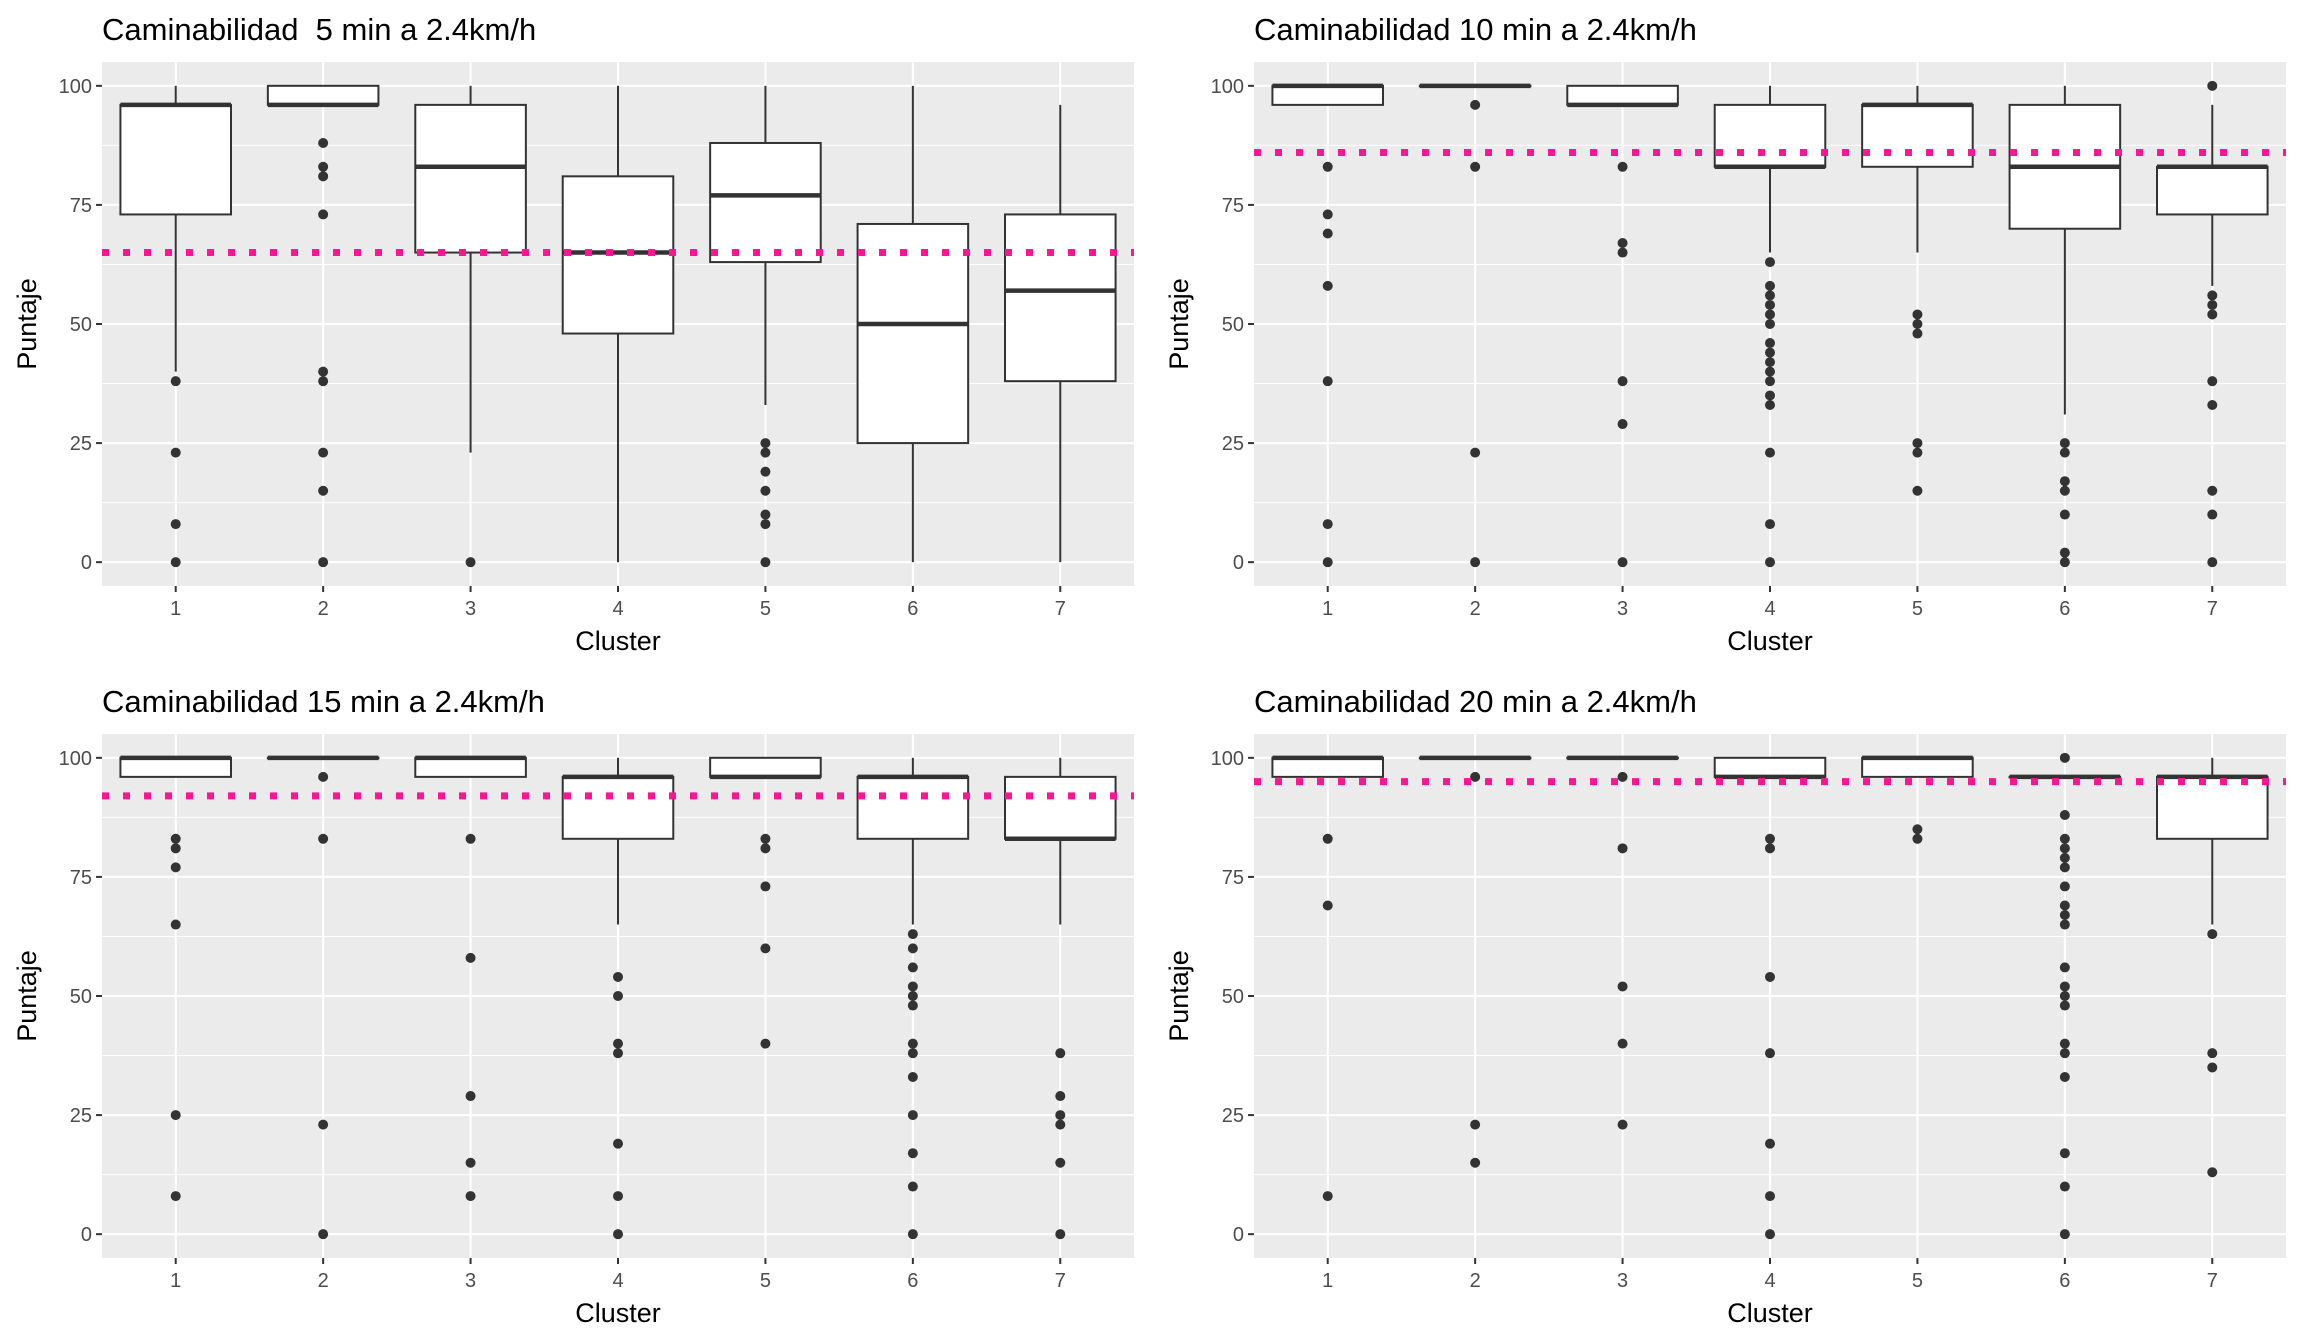 The image size is (2304, 1344). Describe the element at coordinates (319, 29) in the screenshot. I see `panel-title: Caminabilidad 5 min a 2.4km/h` at that location.